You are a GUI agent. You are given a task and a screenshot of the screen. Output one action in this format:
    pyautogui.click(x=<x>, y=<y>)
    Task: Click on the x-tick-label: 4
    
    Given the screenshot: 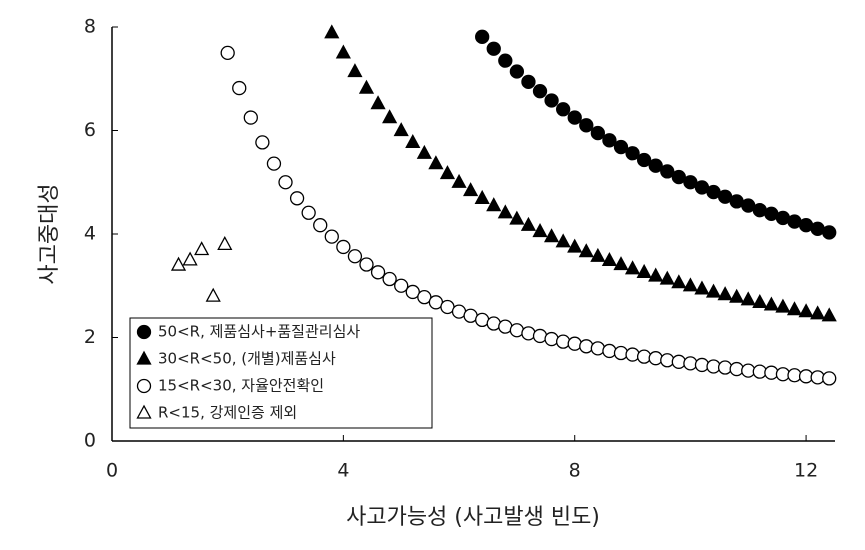 What is the action you would take?
    pyautogui.click(x=343, y=471)
    